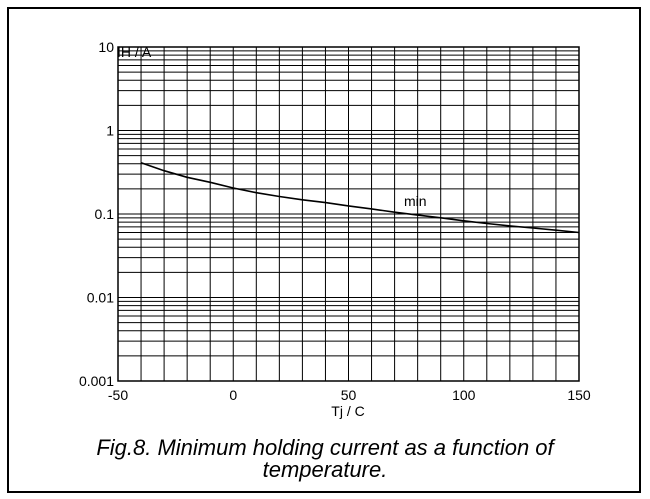  What do you see at coordinates (347, 411) in the screenshot?
I see `x-axis-label: Tj / C` at bounding box center [347, 411].